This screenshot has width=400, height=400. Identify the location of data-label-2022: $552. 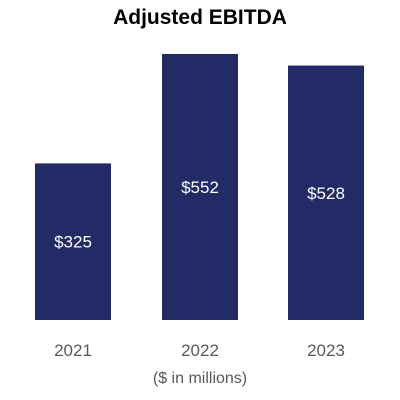
(200, 187).